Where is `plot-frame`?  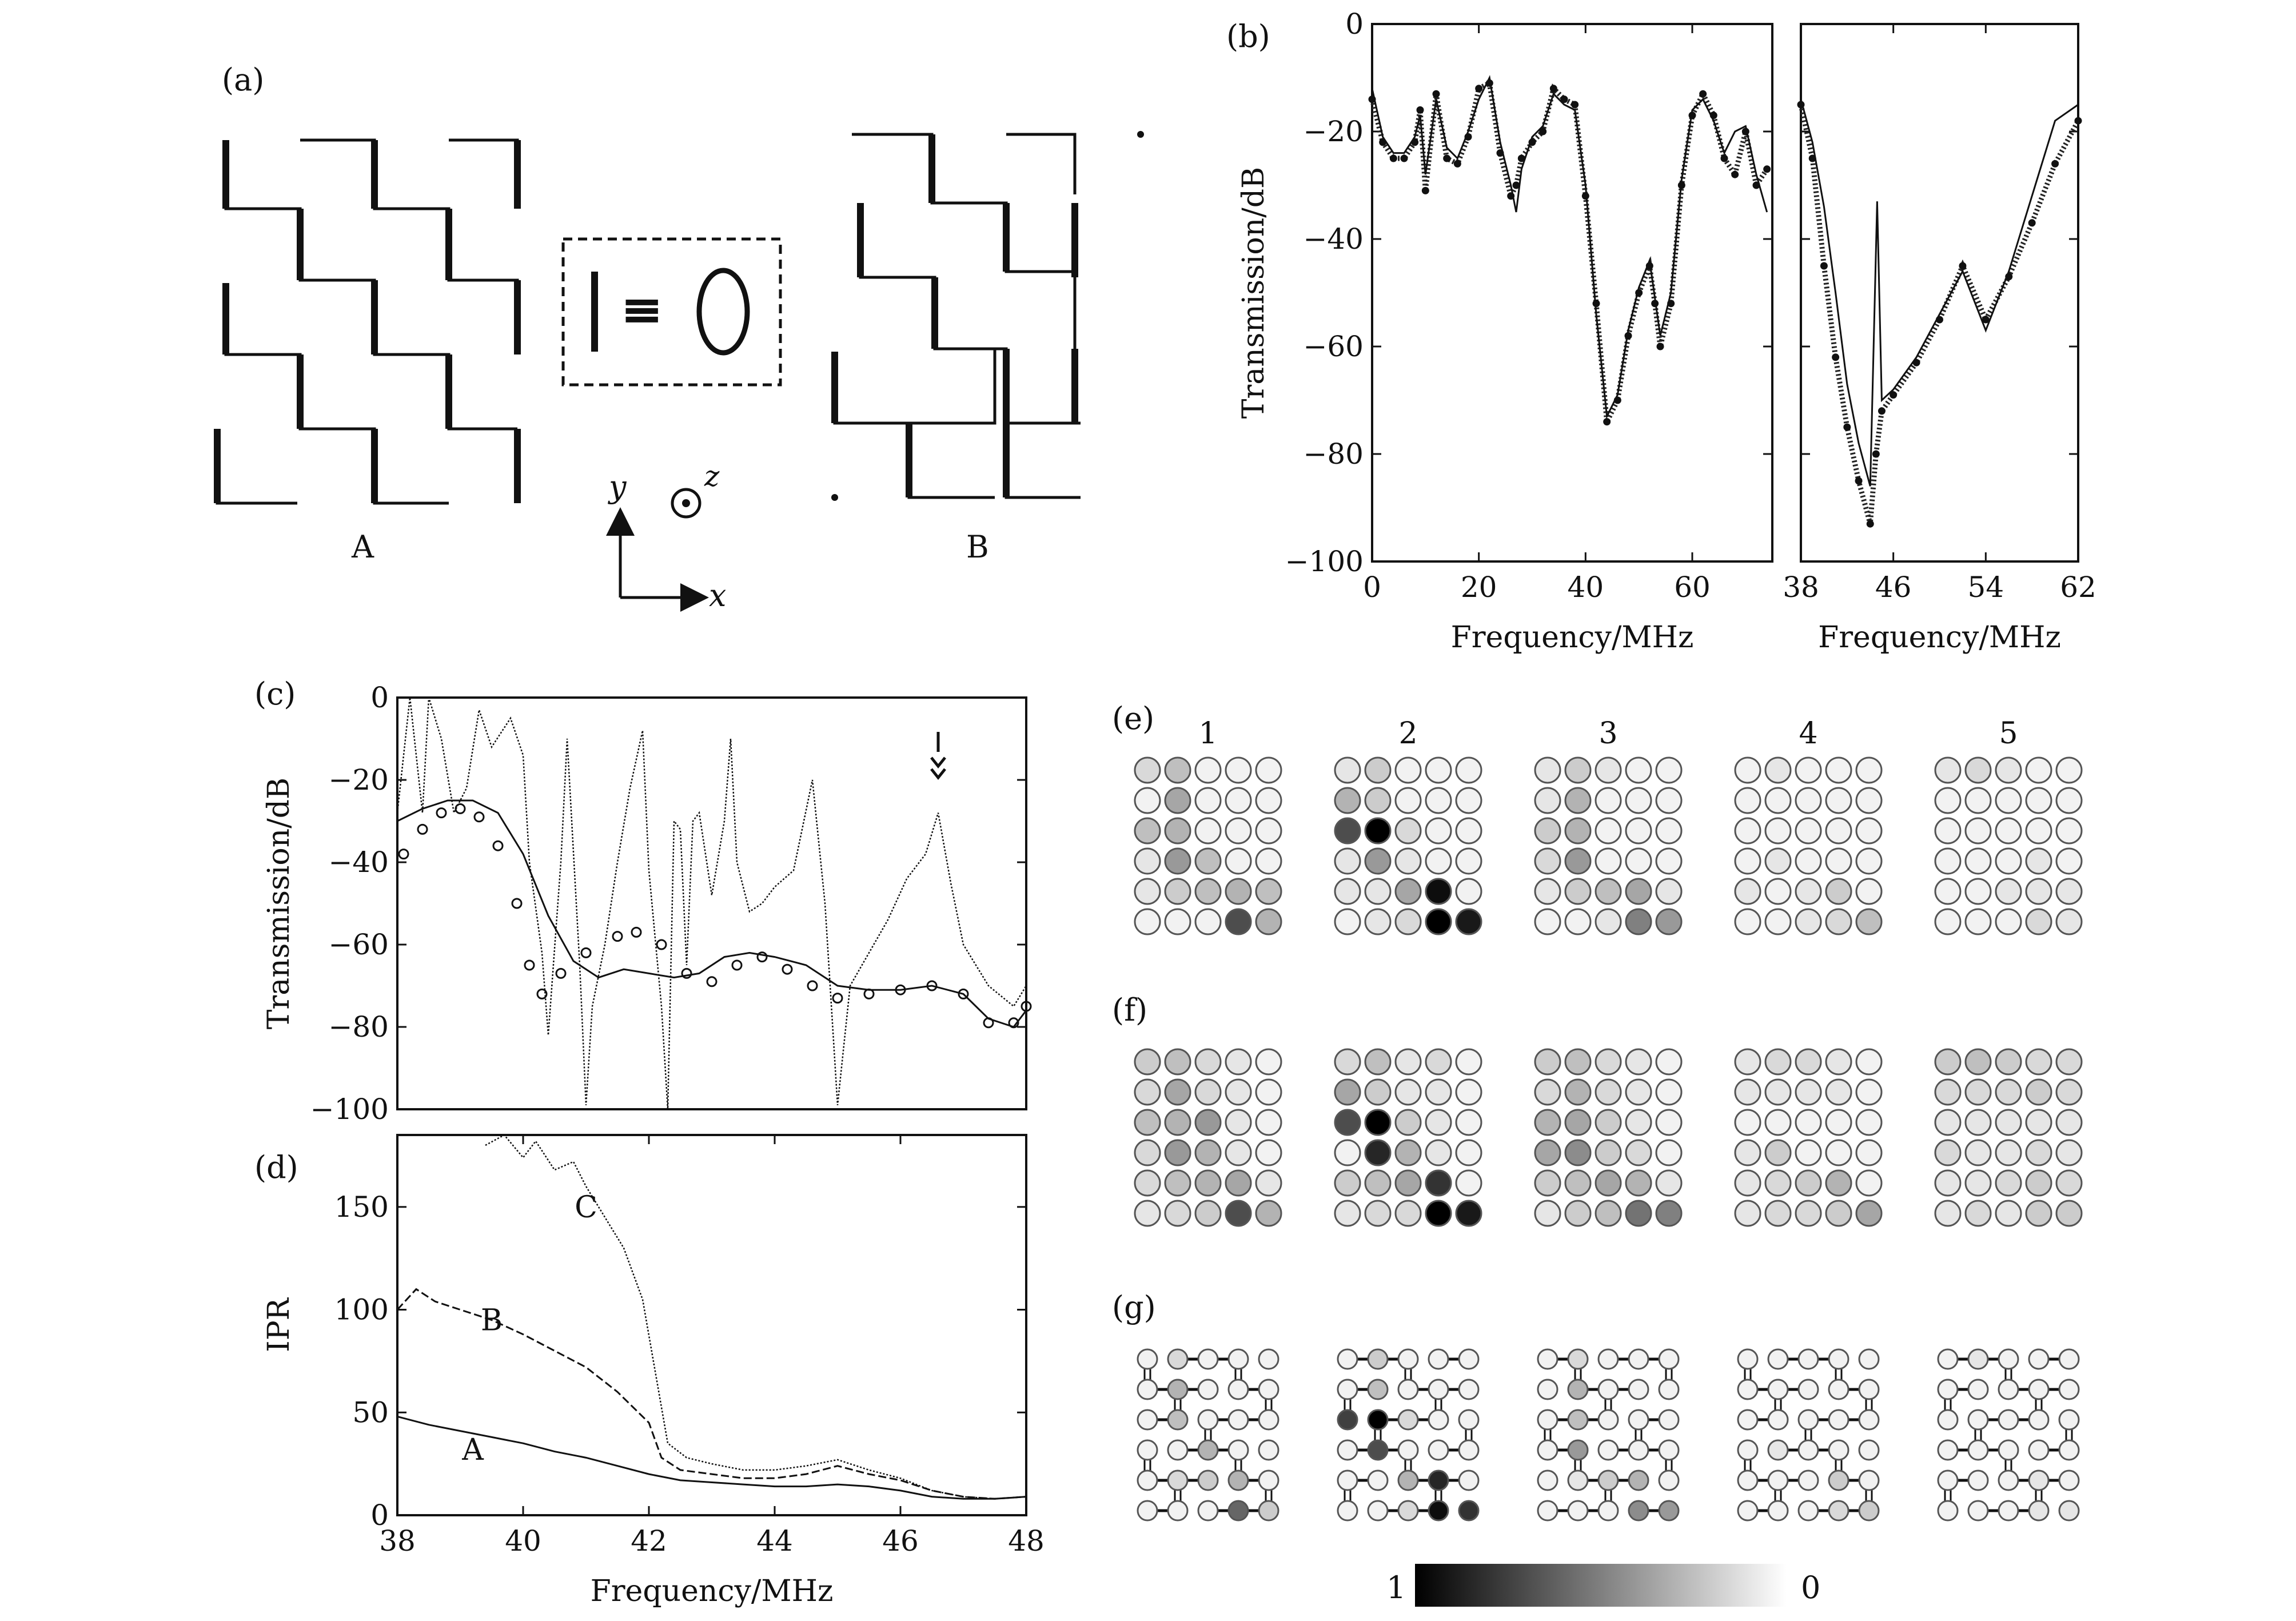
plot-frame is located at coordinates (1940, 293).